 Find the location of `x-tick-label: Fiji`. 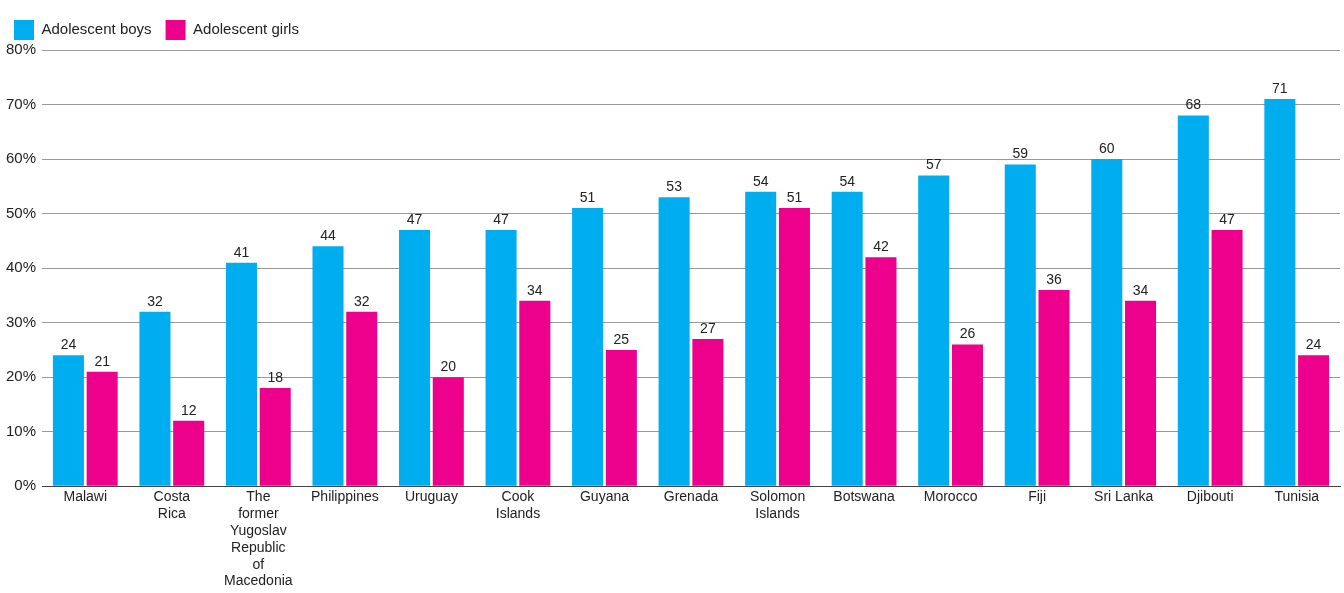

x-tick-label: Fiji is located at coordinates (1037, 496).